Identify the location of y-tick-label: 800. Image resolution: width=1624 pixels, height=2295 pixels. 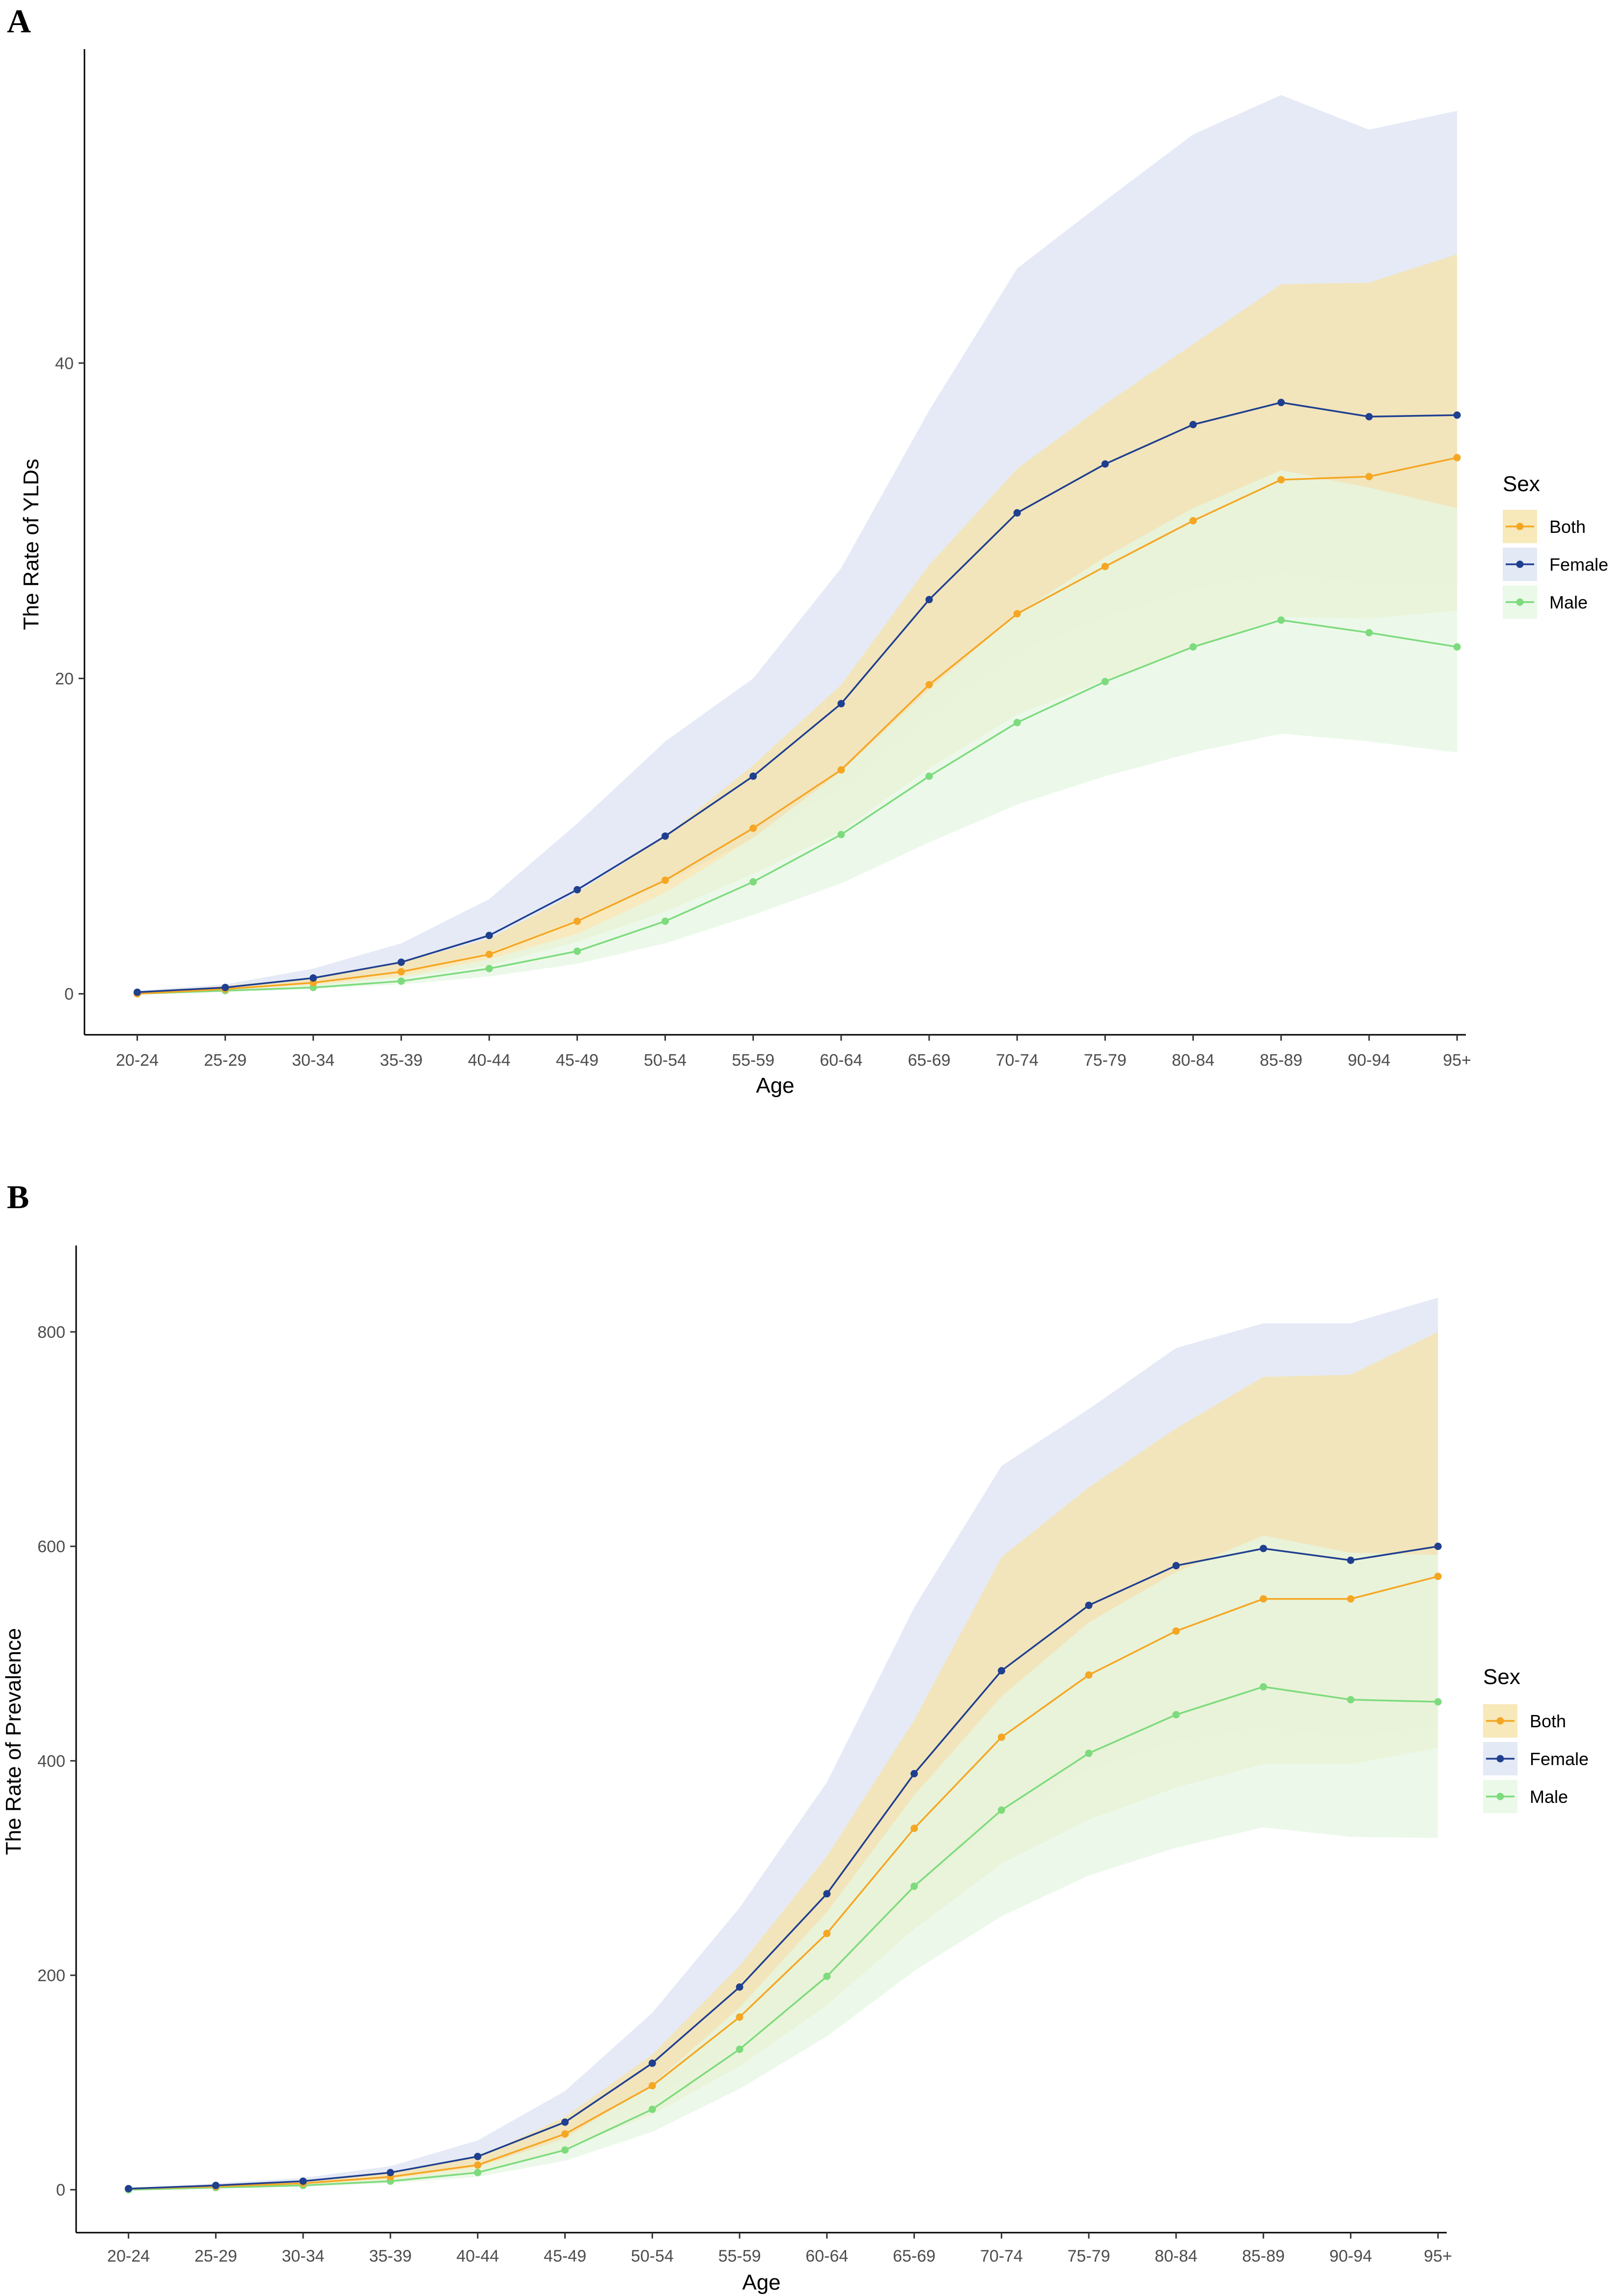
(51, 1332).